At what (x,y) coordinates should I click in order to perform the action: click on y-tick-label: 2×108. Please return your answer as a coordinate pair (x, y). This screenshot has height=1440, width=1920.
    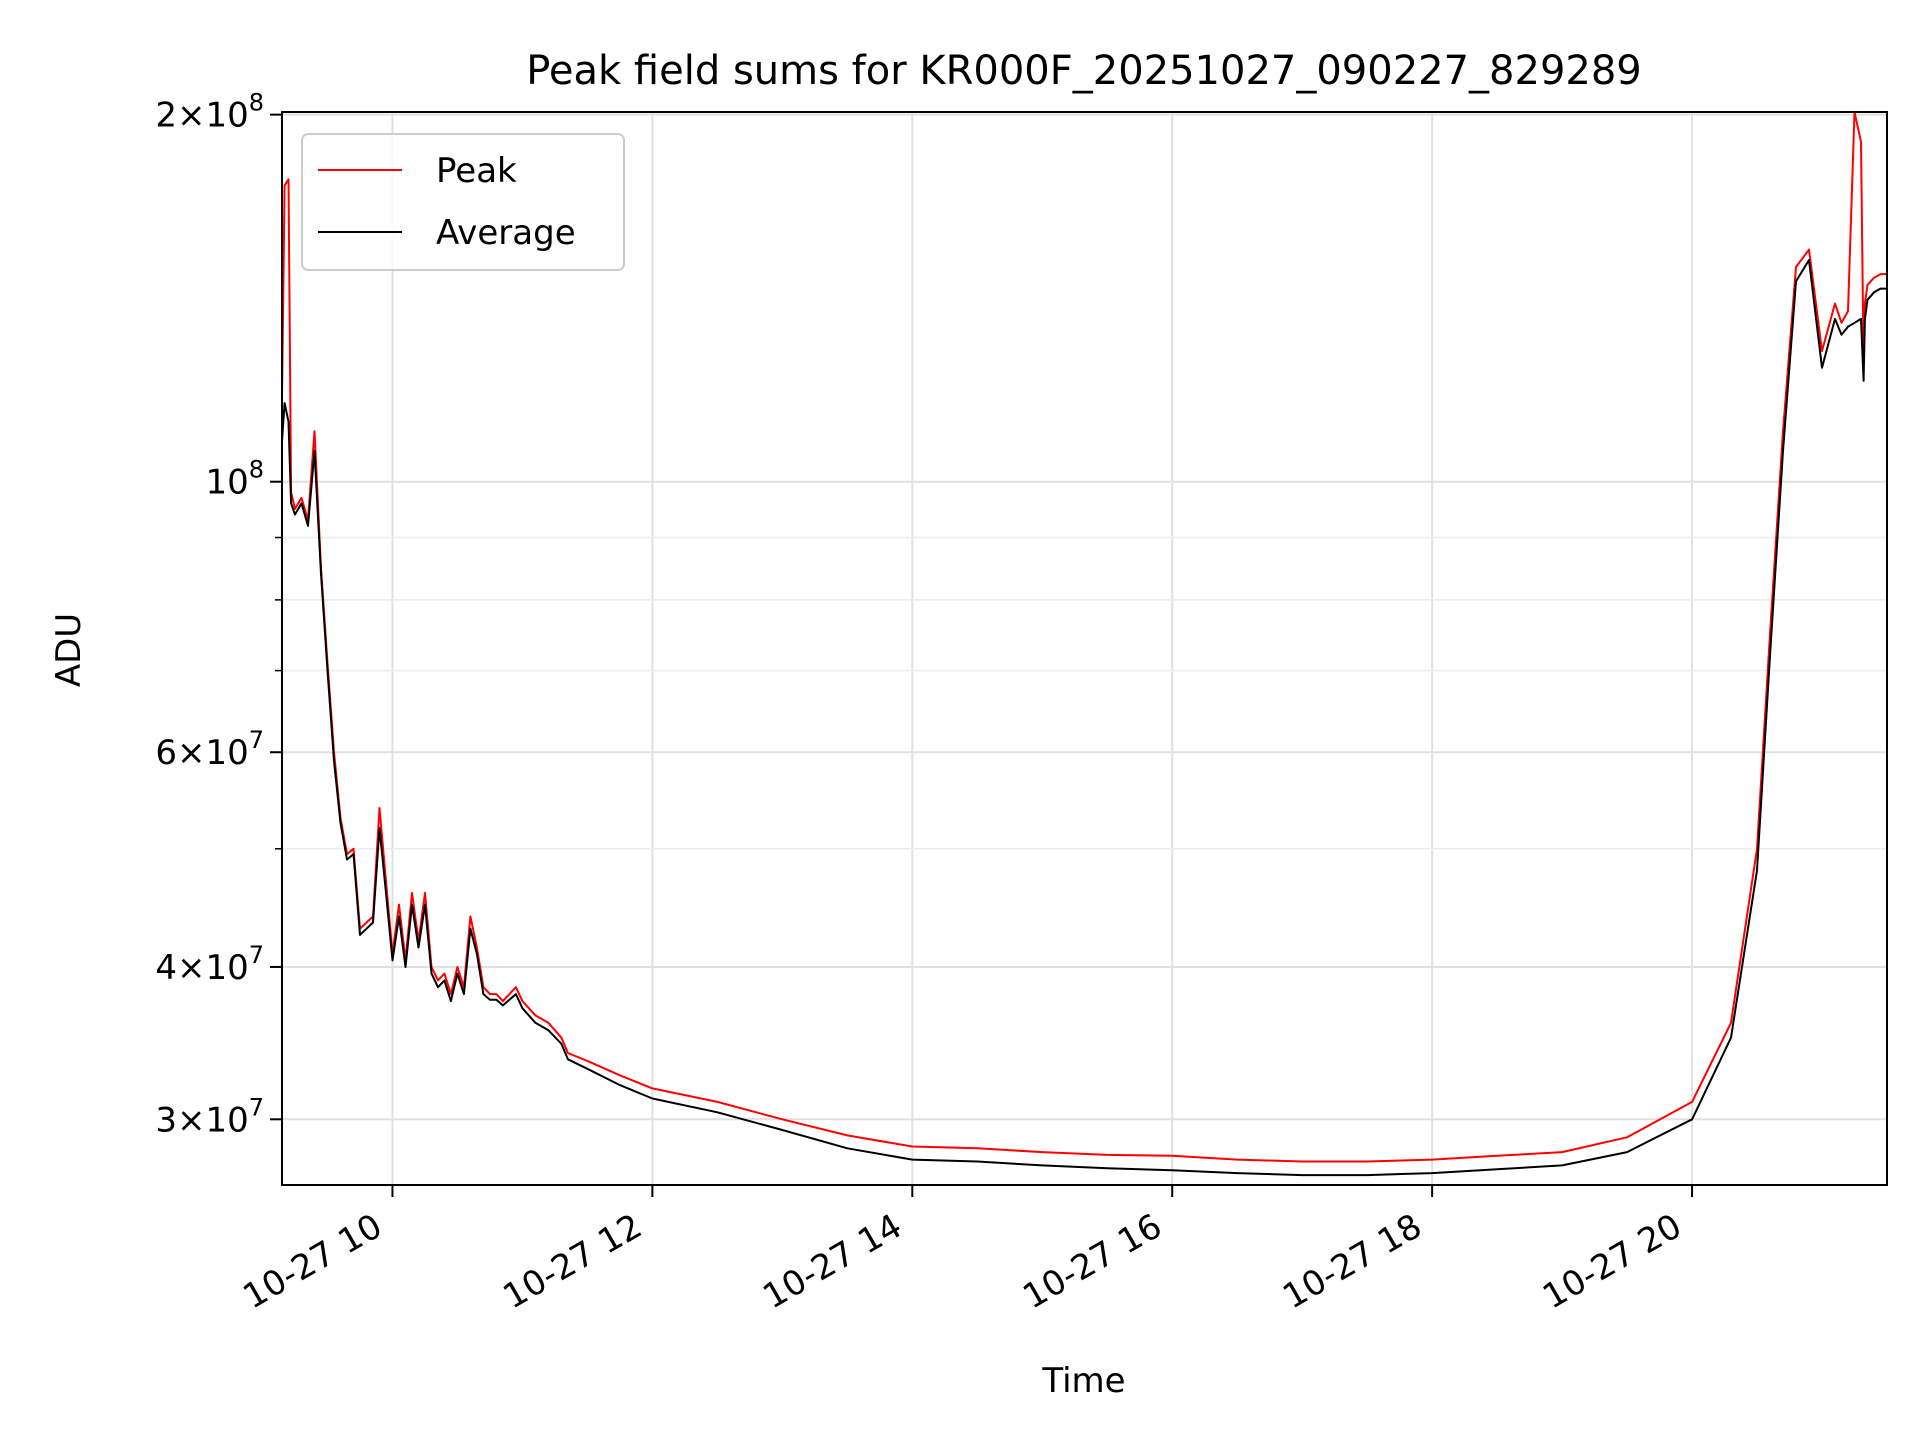
    Looking at the image, I should click on (209, 112).